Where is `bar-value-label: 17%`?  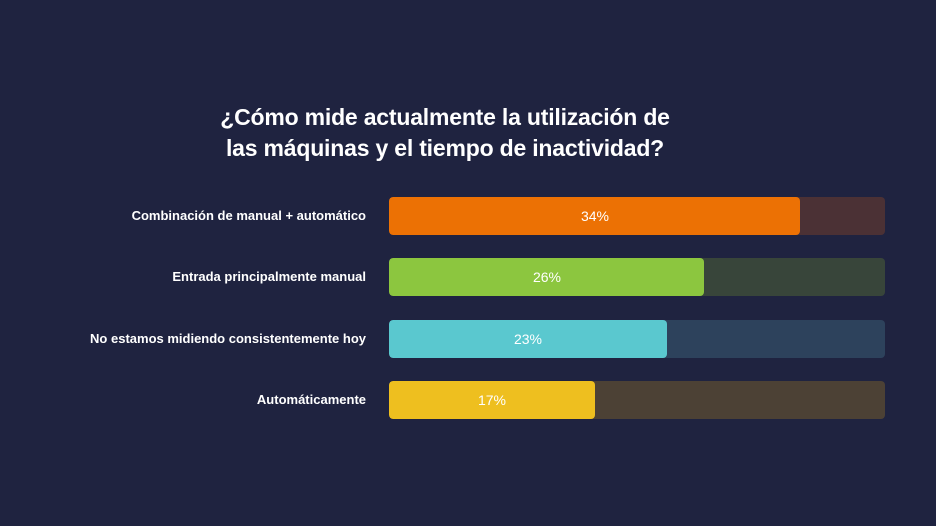
bar-value-label: 17% is located at coordinates (492, 400).